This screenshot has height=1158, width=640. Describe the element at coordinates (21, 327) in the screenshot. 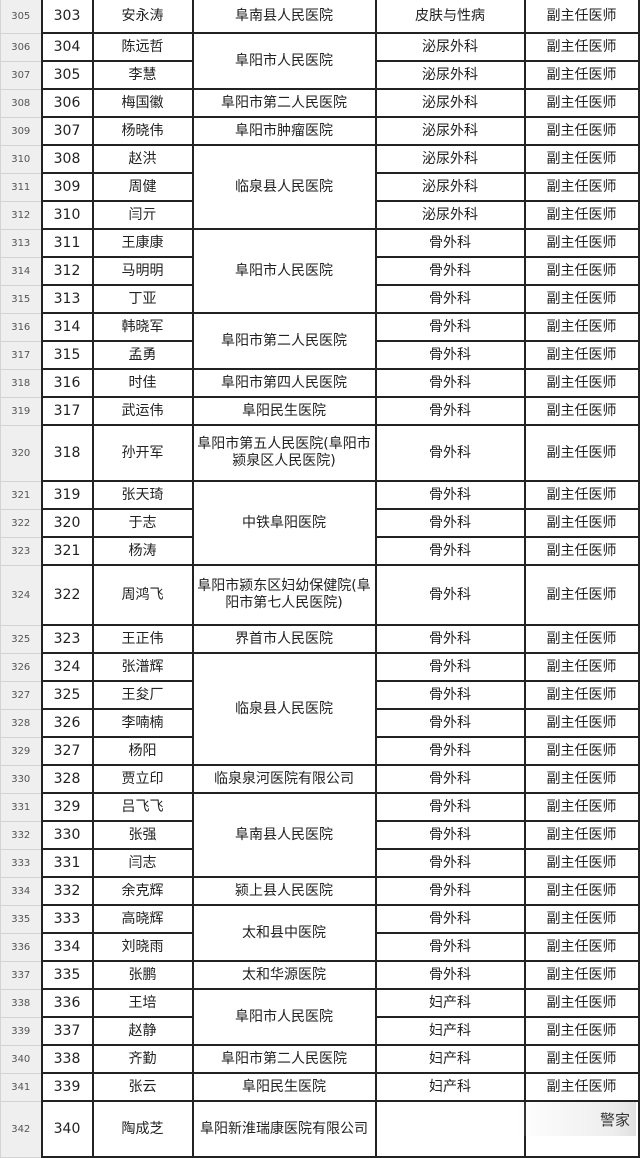

I see `row-header: 316` at that location.